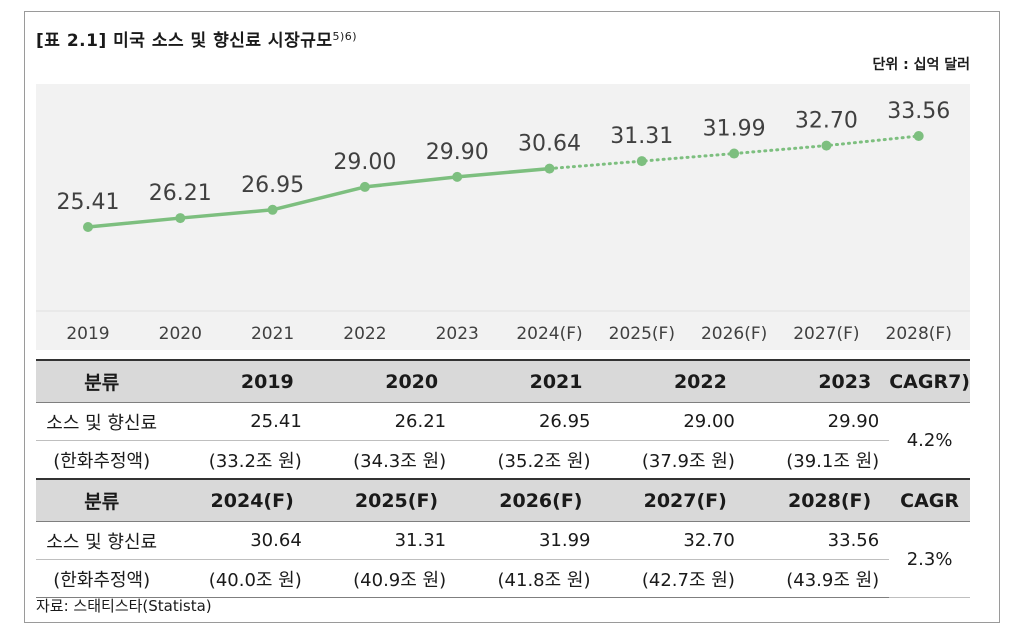 The width and height of the screenshot is (1010, 629). I want to click on x-tick-label: 2021, so click(272, 334).